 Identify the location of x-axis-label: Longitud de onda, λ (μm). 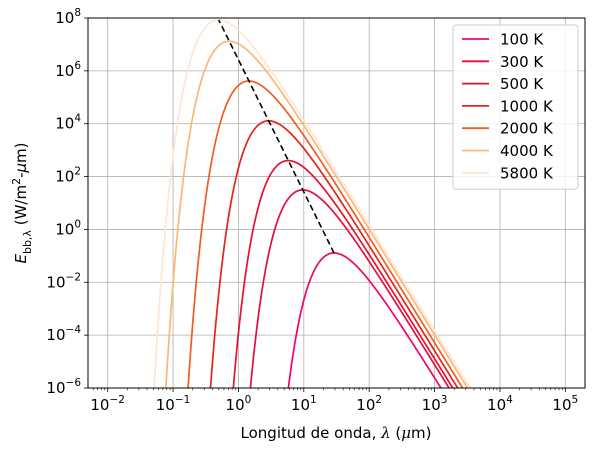
(336, 433).